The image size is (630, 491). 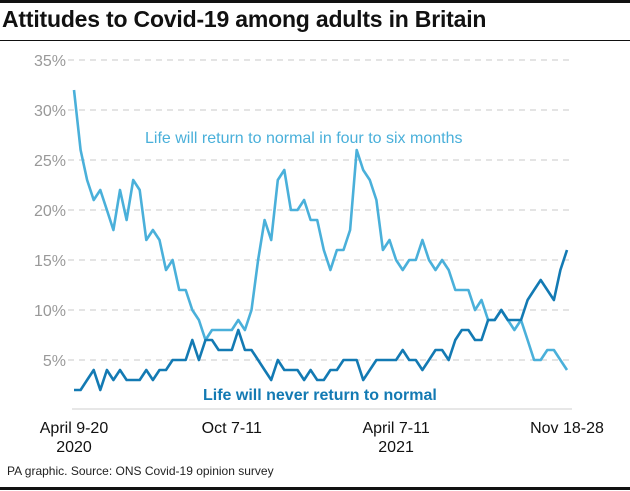 I want to click on y-tick-label: 35%, so click(x=50, y=61).